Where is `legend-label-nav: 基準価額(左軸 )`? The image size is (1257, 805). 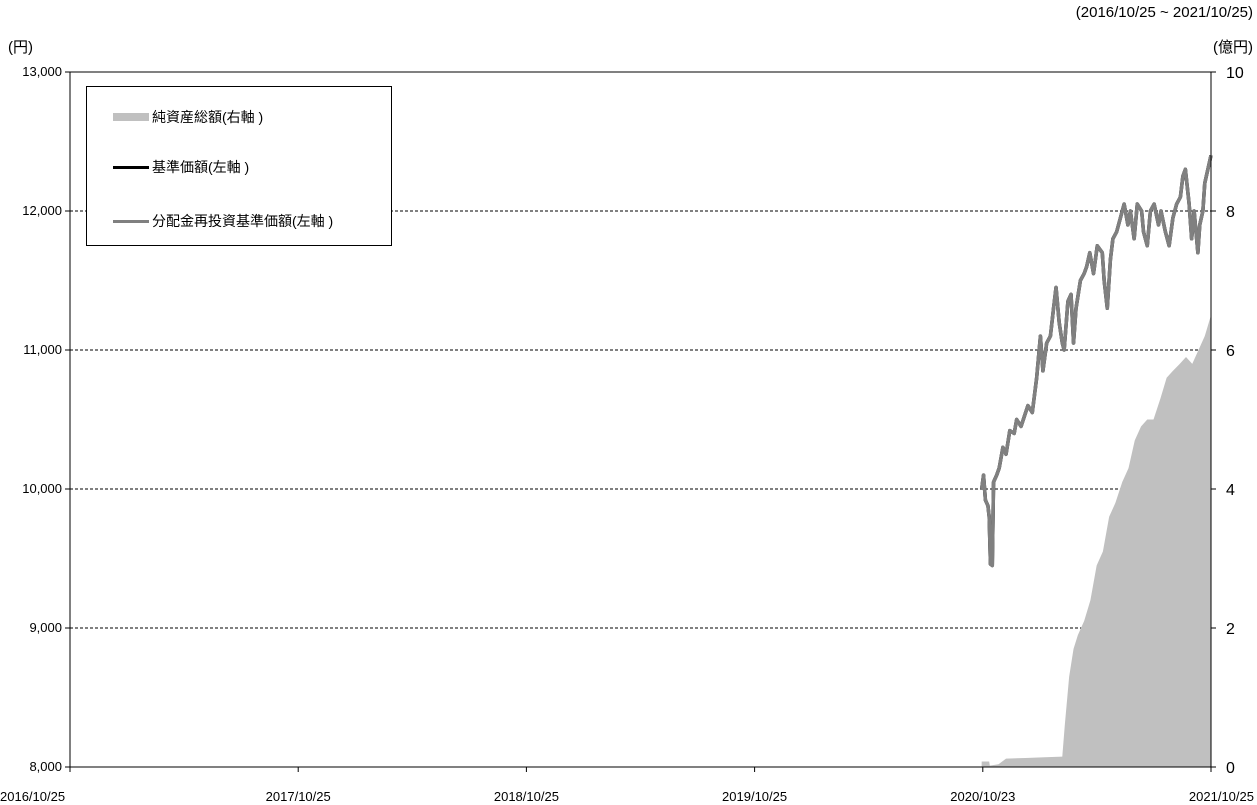 legend-label-nav: 基準価額(左軸 ) is located at coordinates (201, 167).